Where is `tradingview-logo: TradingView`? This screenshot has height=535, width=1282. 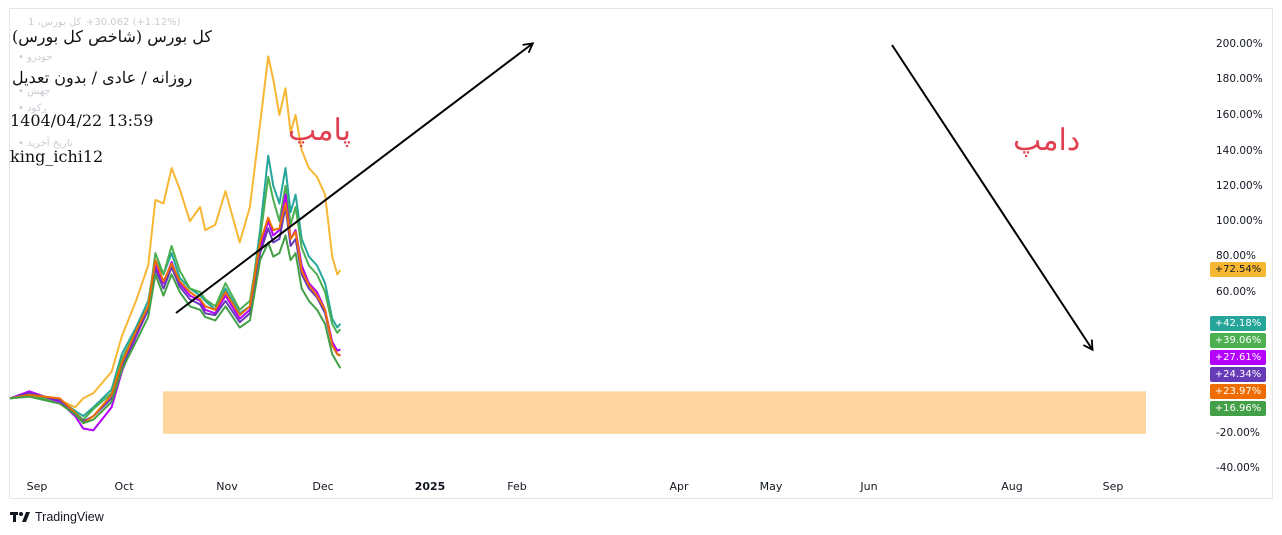 tradingview-logo: TradingView is located at coordinates (57, 517).